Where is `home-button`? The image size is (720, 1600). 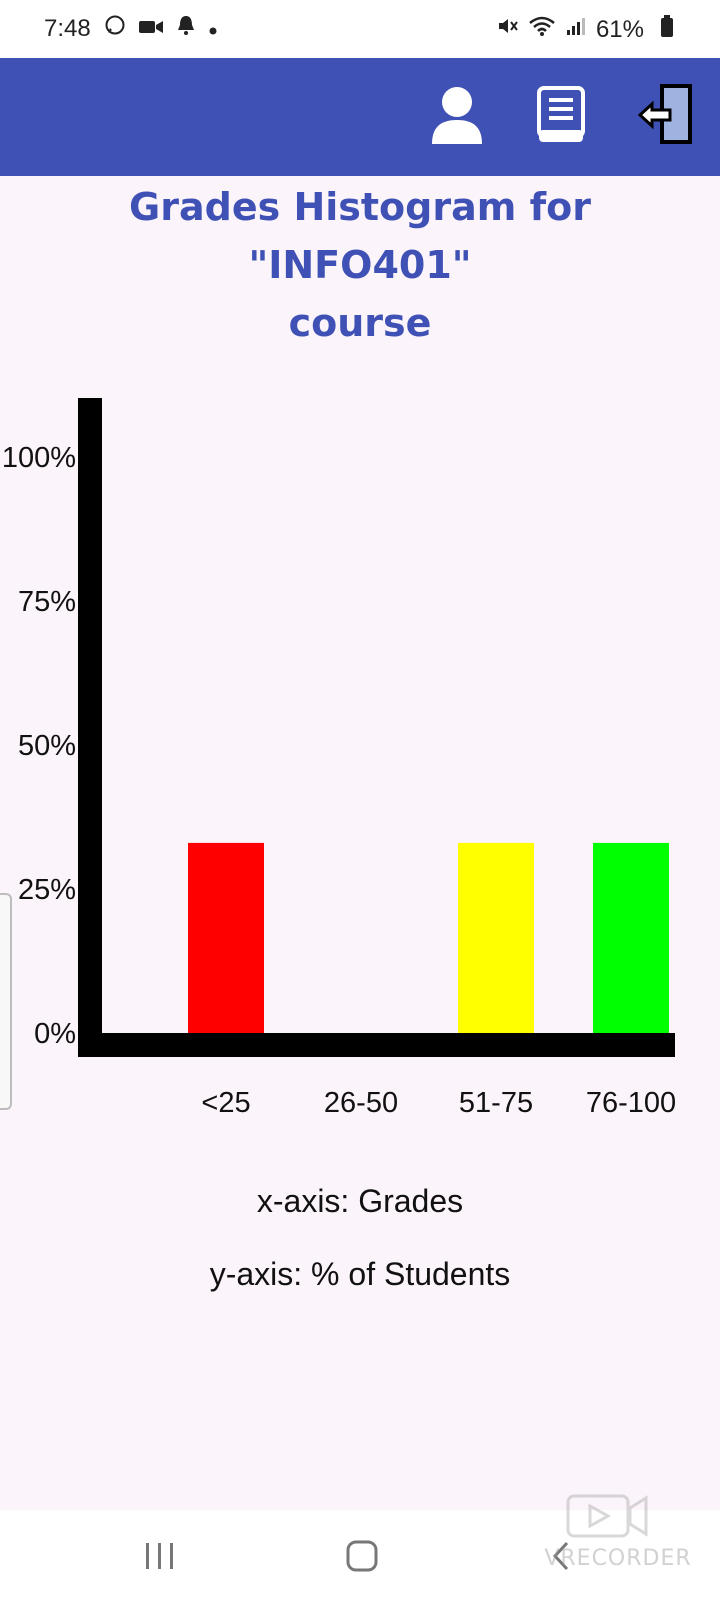 home-button is located at coordinates (362, 1558).